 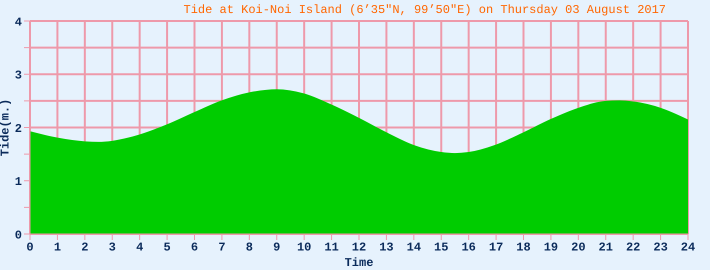 What do you see at coordinates (496, 247) in the screenshot?
I see `x-tick-label: 17` at bounding box center [496, 247].